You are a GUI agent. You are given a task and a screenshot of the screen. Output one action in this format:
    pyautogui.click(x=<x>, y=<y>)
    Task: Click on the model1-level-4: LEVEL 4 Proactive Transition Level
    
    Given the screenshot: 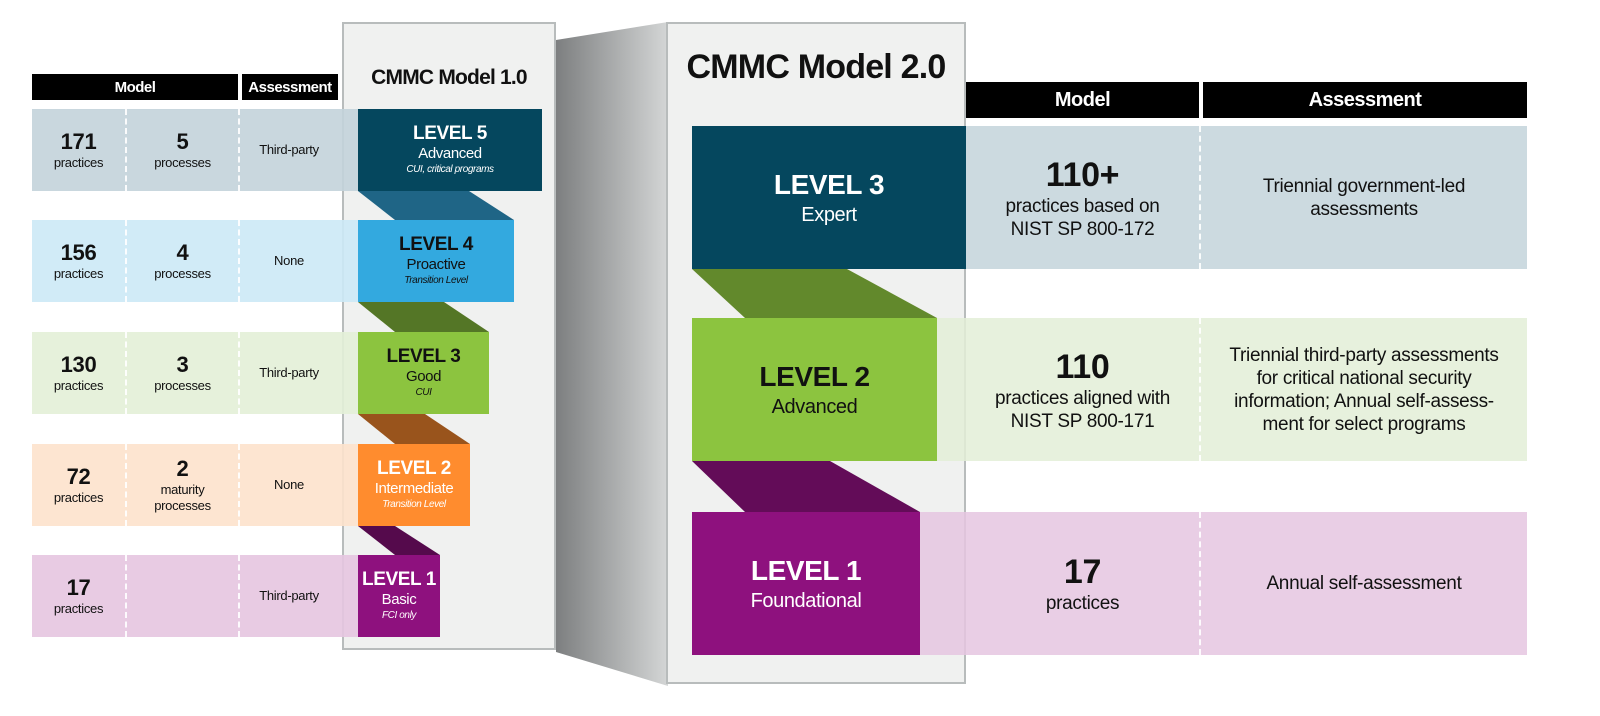 What is the action you would take?
    pyautogui.click(x=436, y=261)
    